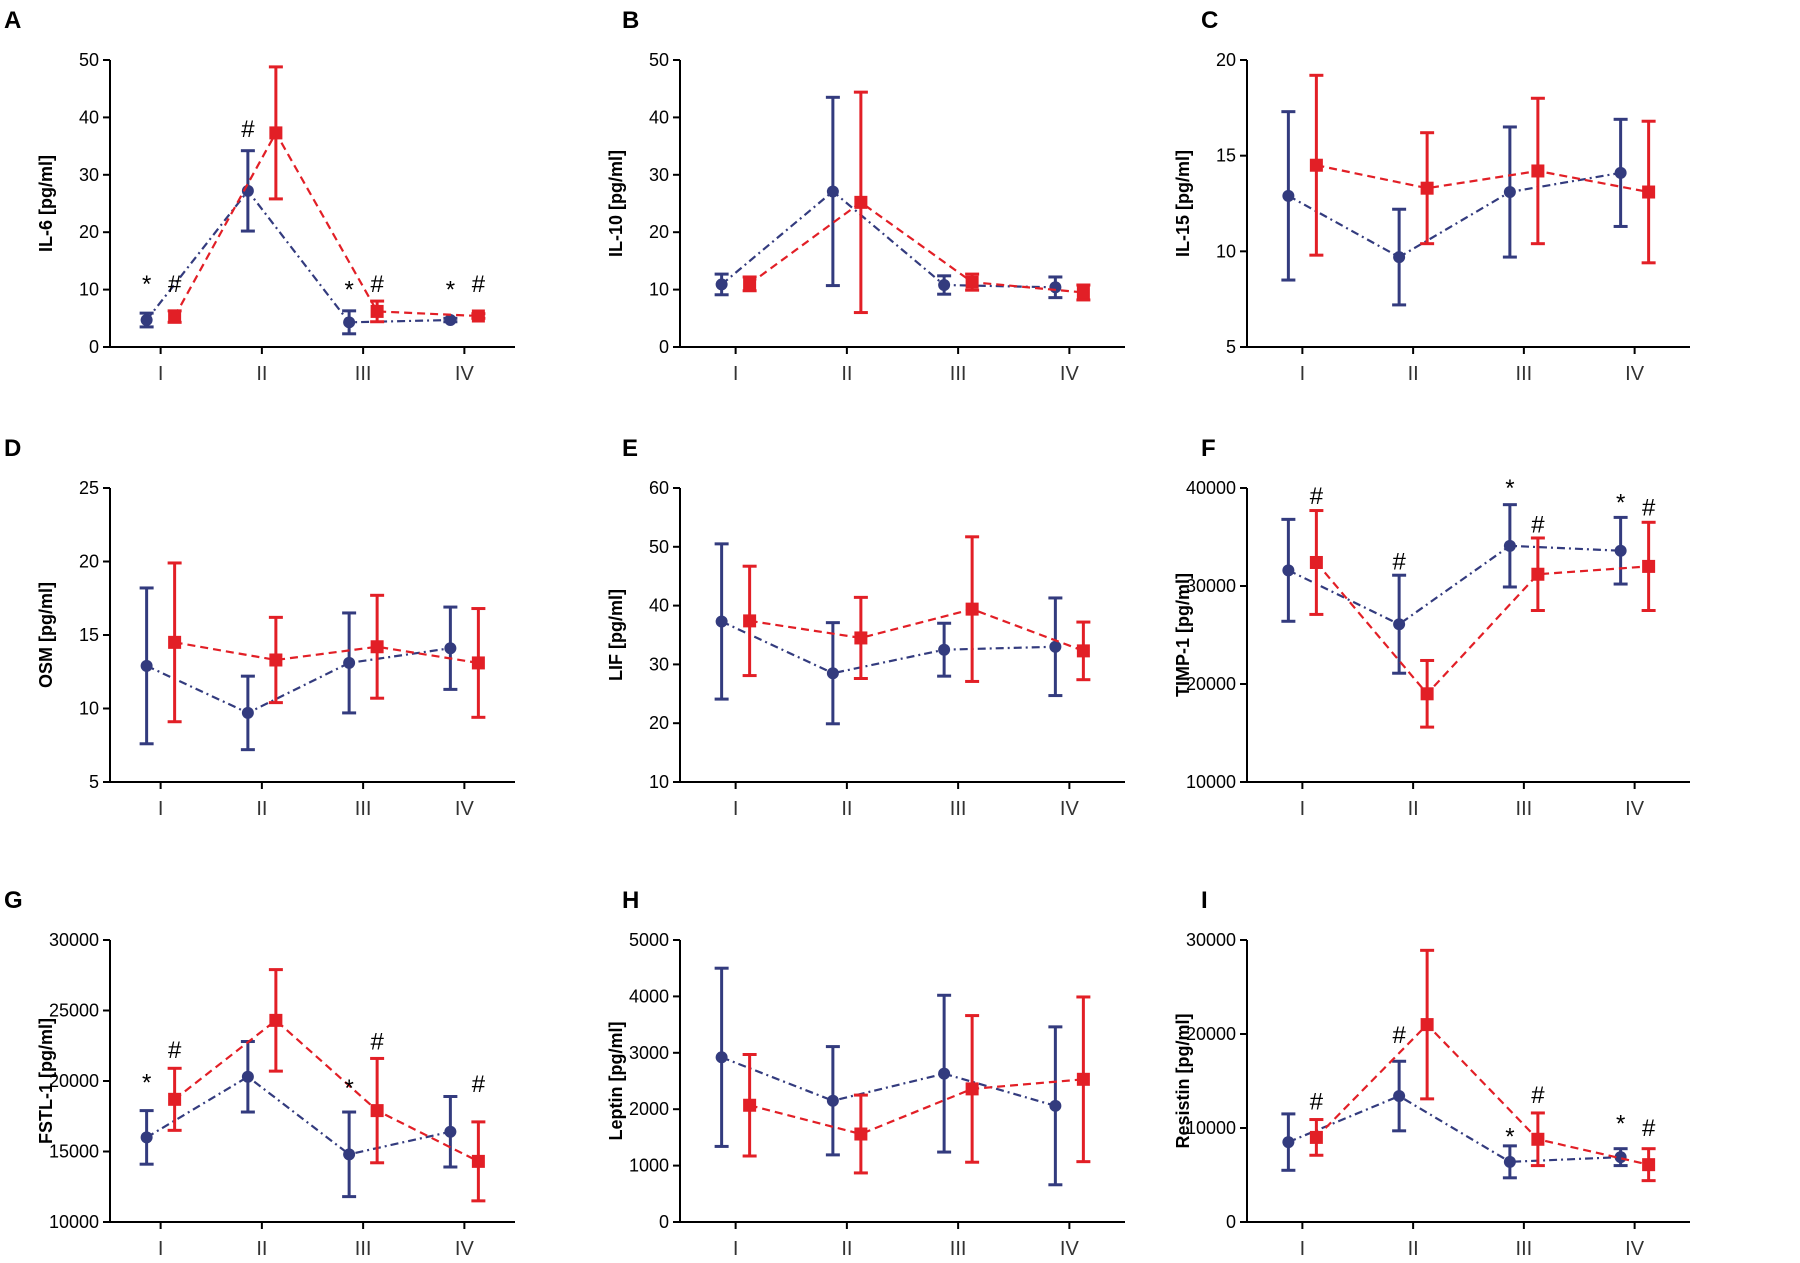 The width and height of the screenshot is (1800, 1263). Describe the element at coordinates (1211, 940) in the screenshot. I see `y-tick-label: 30000` at that location.